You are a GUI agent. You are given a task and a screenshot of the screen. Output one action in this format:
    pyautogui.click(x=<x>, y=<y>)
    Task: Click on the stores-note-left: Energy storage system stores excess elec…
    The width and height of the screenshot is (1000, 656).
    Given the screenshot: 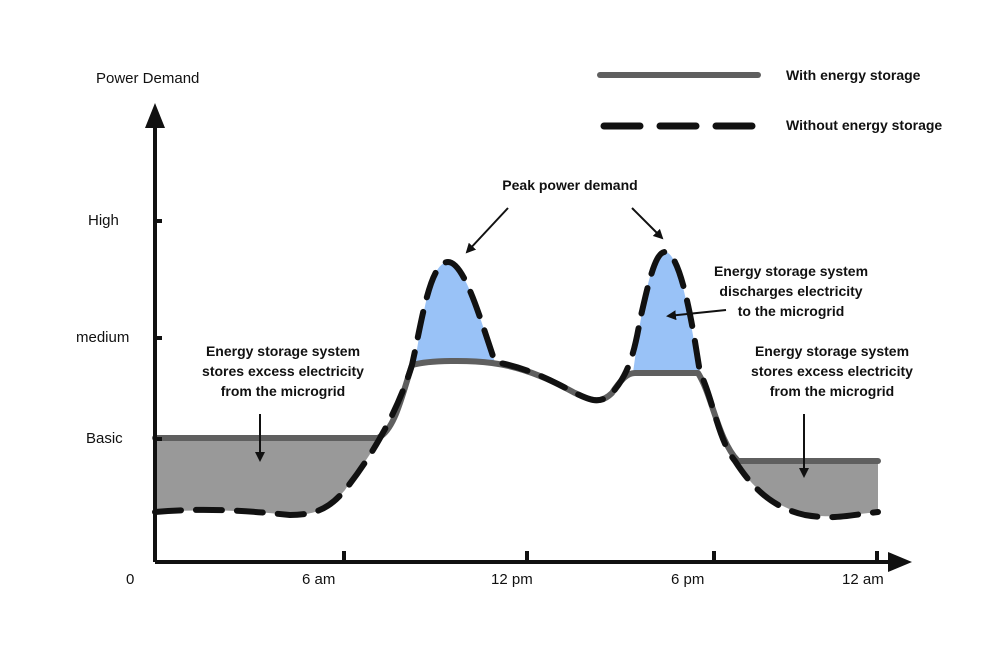 What is the action you would take?
    pyautogui.click(x=283, y=371)
    